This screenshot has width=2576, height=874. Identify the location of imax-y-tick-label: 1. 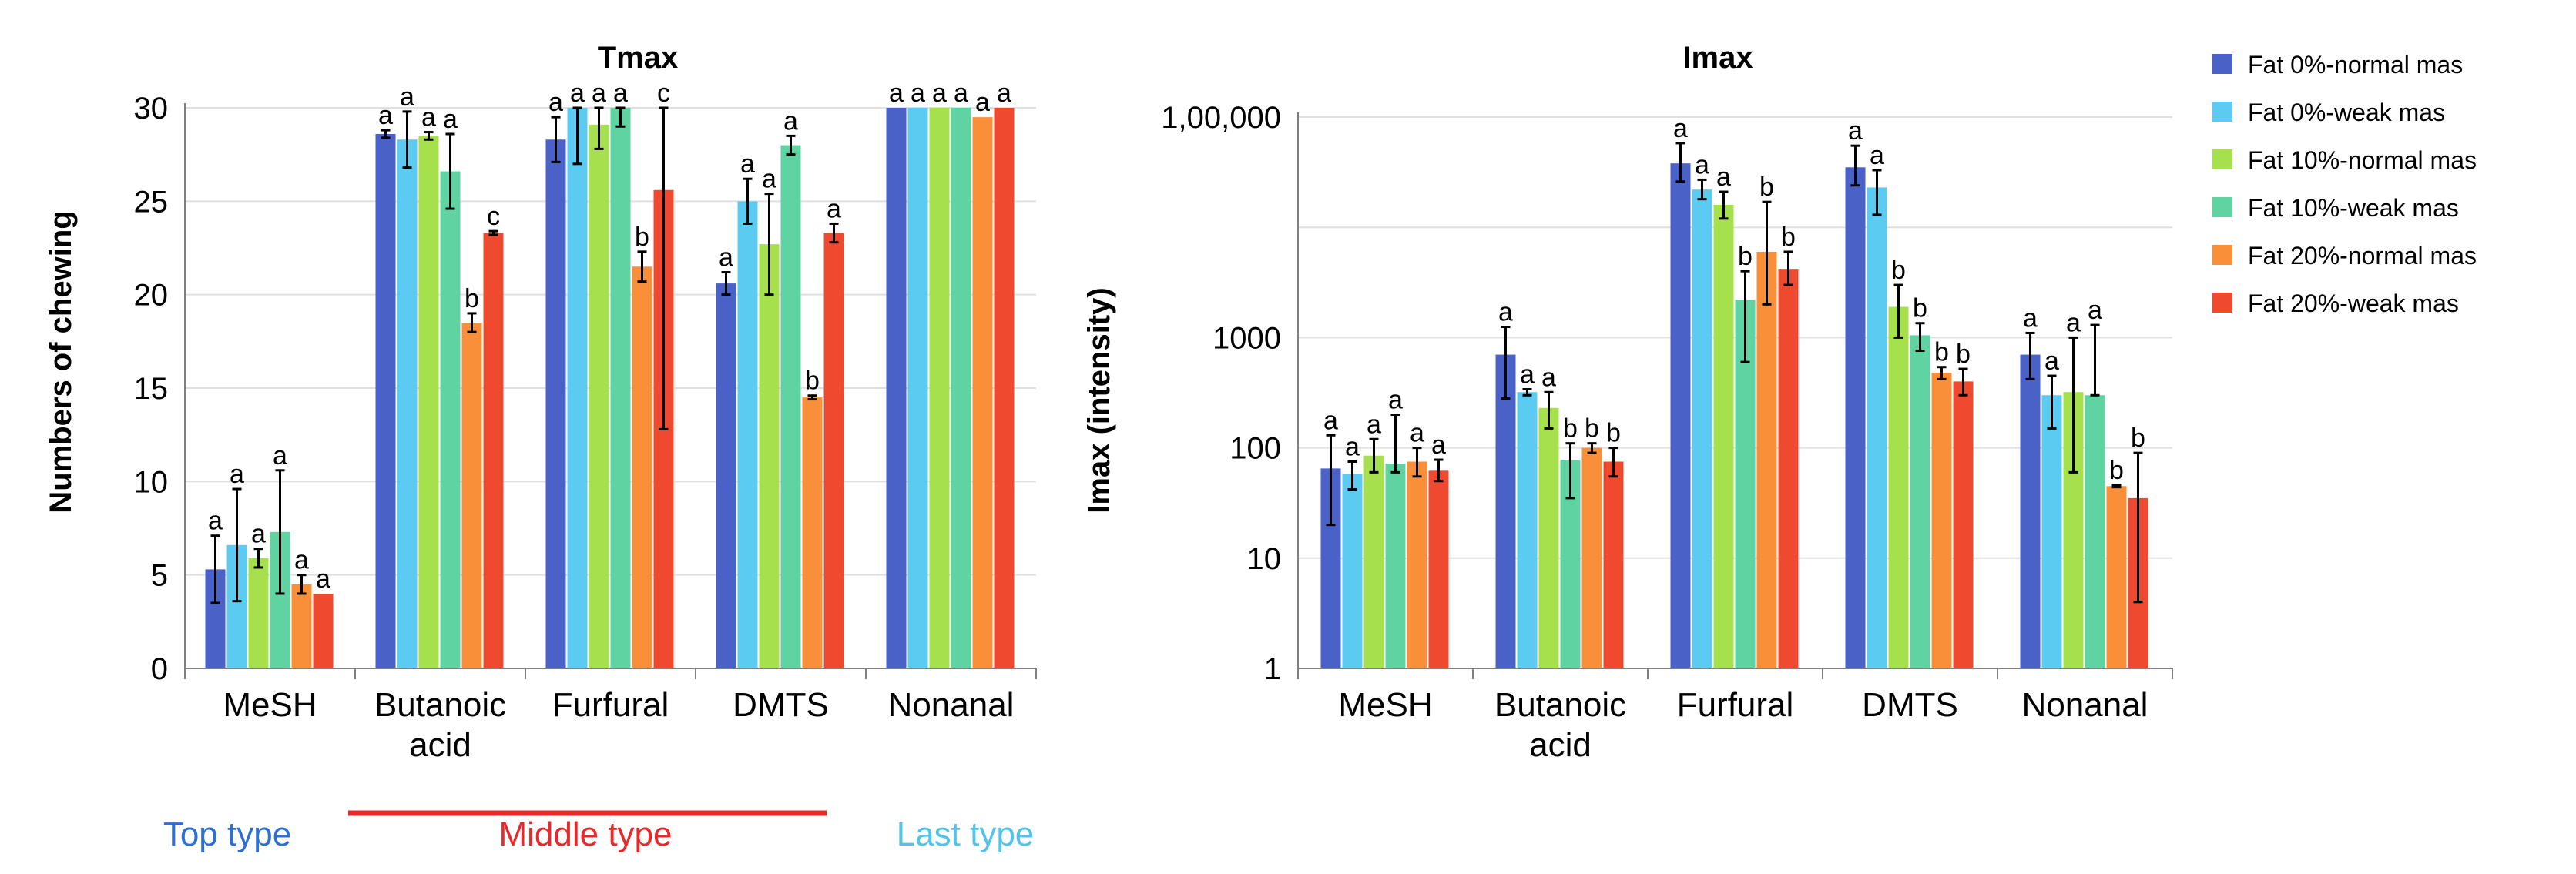
(1272, 669).